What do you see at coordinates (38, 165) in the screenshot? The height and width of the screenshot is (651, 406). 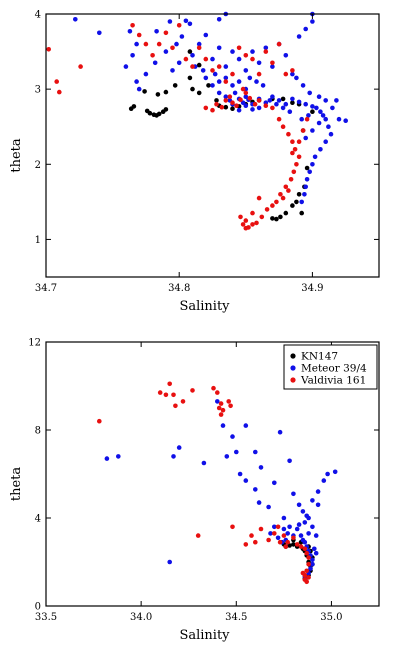 I see `y-tick-label: 2` at bounding box center [38, 165].